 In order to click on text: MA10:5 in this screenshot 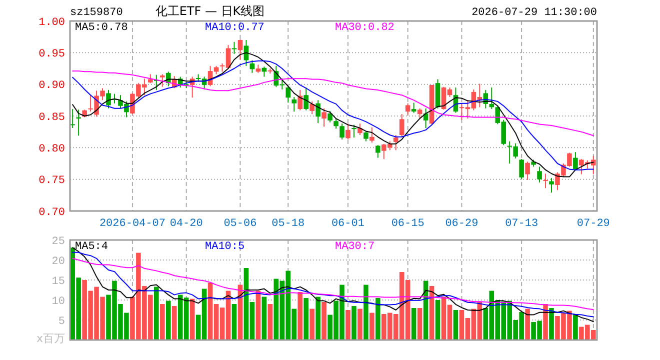, I will do `click(225, 247)`.